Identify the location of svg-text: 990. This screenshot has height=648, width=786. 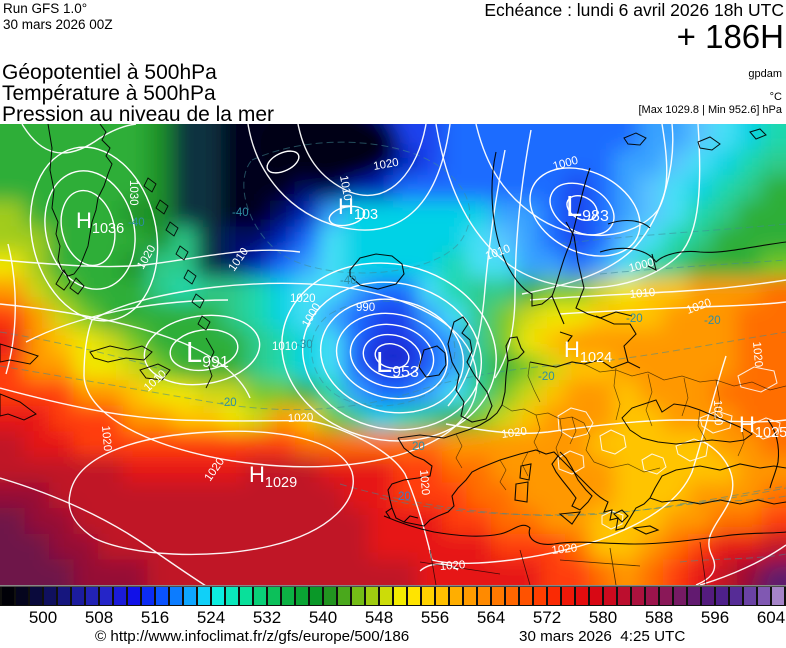
(365, 308).